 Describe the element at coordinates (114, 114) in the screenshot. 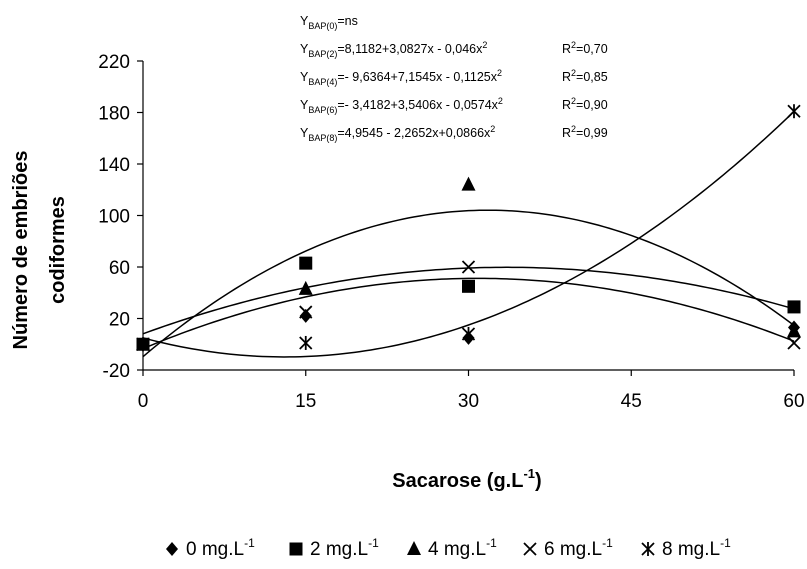

I see `y-tick-label: 180` at that location.